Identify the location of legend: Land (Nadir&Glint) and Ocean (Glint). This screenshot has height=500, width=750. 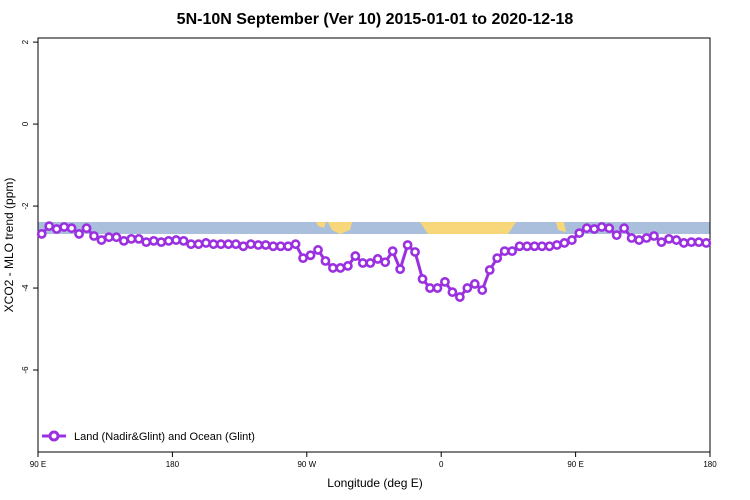
(148, 436).